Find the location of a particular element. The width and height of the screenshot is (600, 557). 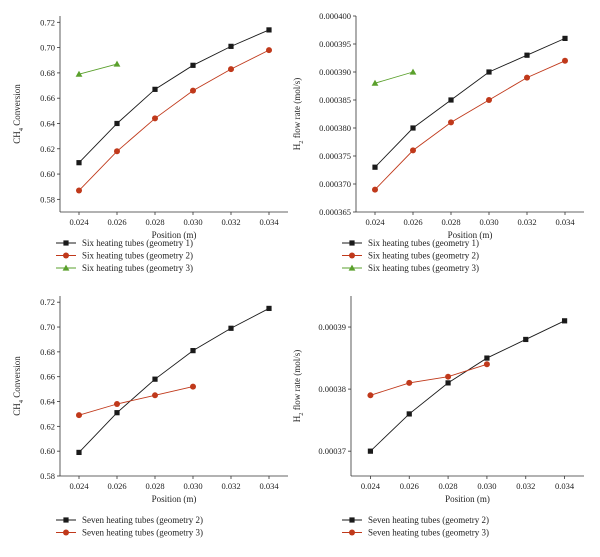

legend-label: Six heating tubes (geometry 2) is located at coordinates (423, 256).